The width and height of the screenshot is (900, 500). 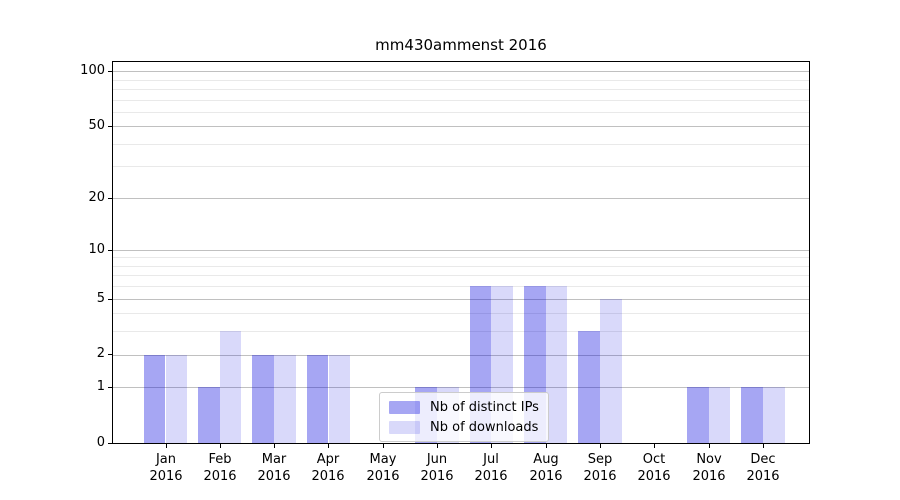 I want to click on bar-distinct-ips-sep, so click(x=589, y=387).